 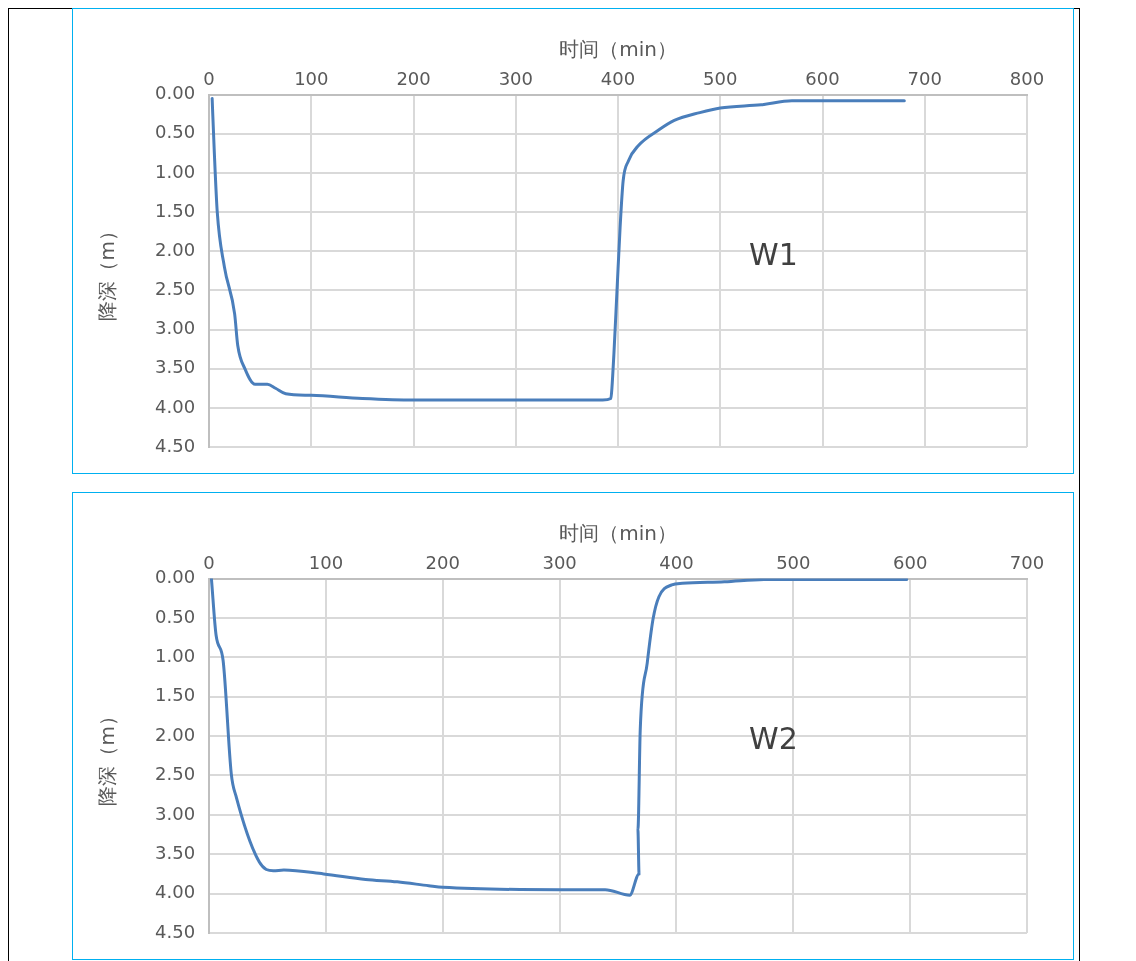 What do you see at coordinates (1027, 79) in the screenshot?
I see `x-tick-label: 800` at bounding box center [1027, 79].